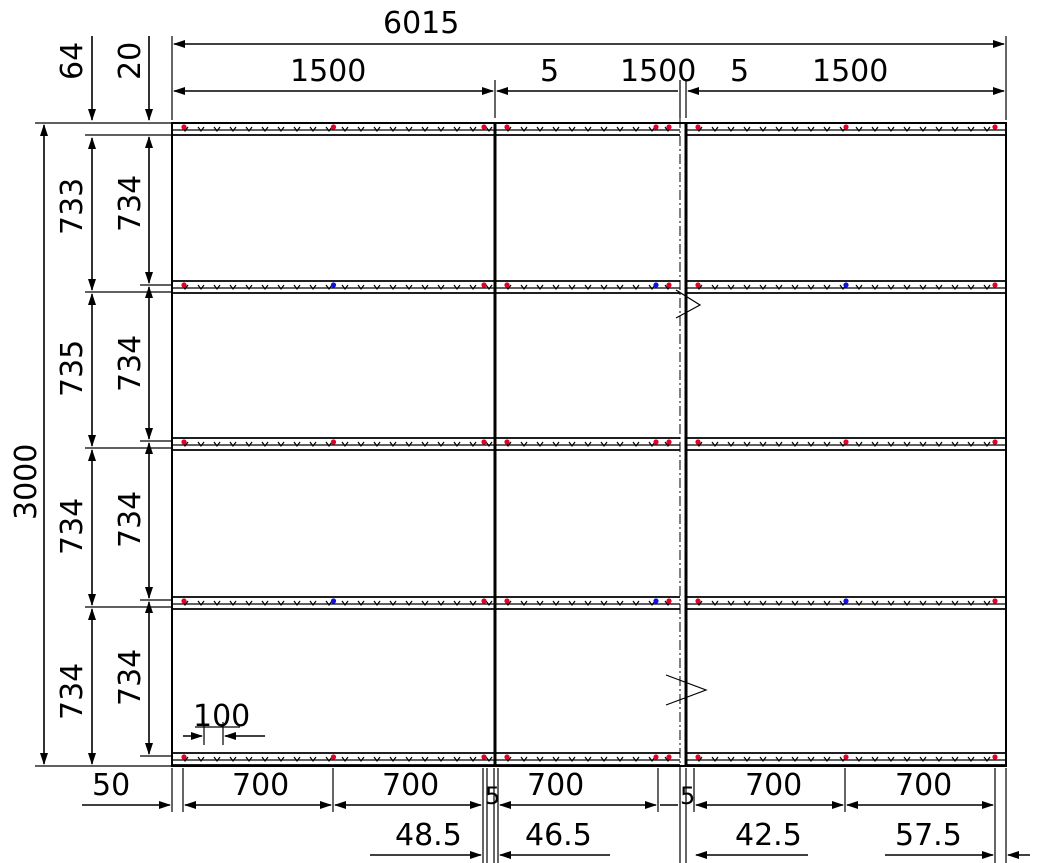  What do you see at coordinates (224, 722) in the screenshot?
I see `notch-detail-dimension: 100` at bounding box center [224, 722].